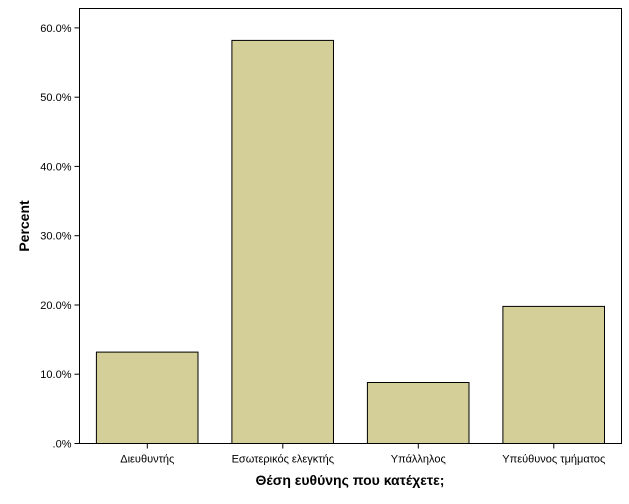 The height and width of the screenshot is (504, 629). I want to click on y-axis-title: Percent, so click(24, 226).